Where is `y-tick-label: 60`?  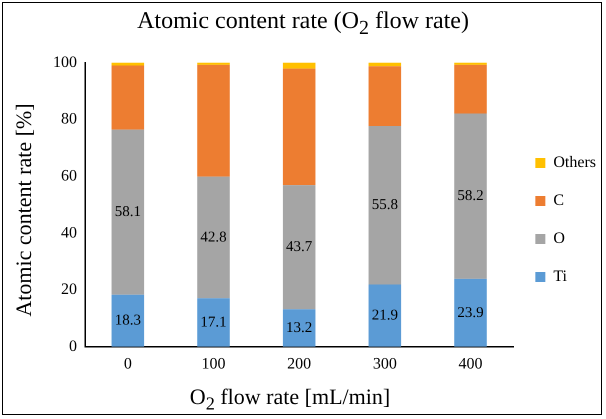
y-tick-label: 60 is located at coordinates (69, 175).